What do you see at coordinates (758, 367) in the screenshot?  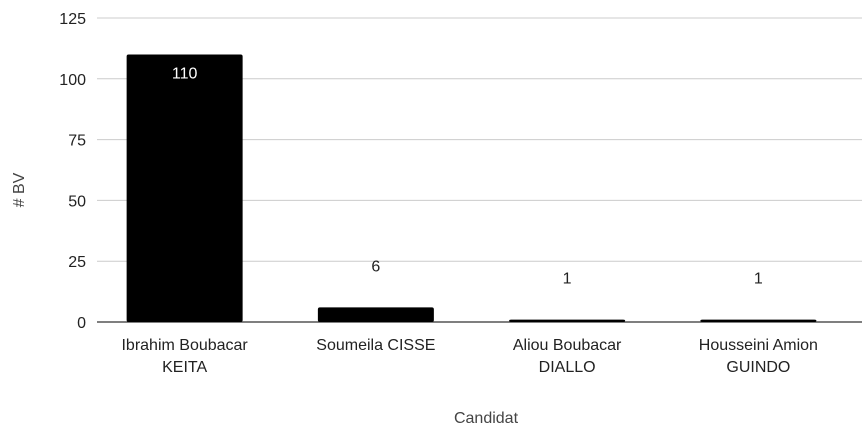 I see `x-tick-label: GUINDO` at bounding box center [758, 367].